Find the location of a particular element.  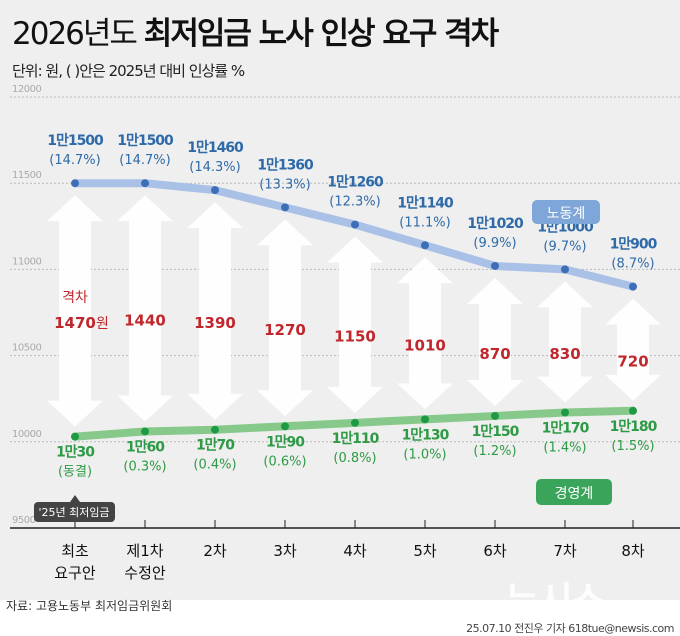

y-tick-label: 11500 is located at coordinates (26, 175).